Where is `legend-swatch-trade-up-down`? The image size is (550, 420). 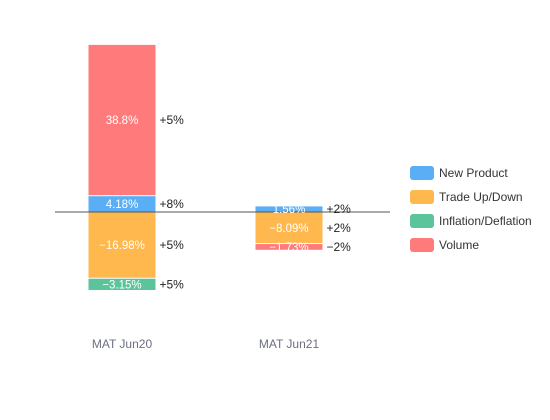
legend-swatch-trade-up-down is located at coordinates (422, 197).